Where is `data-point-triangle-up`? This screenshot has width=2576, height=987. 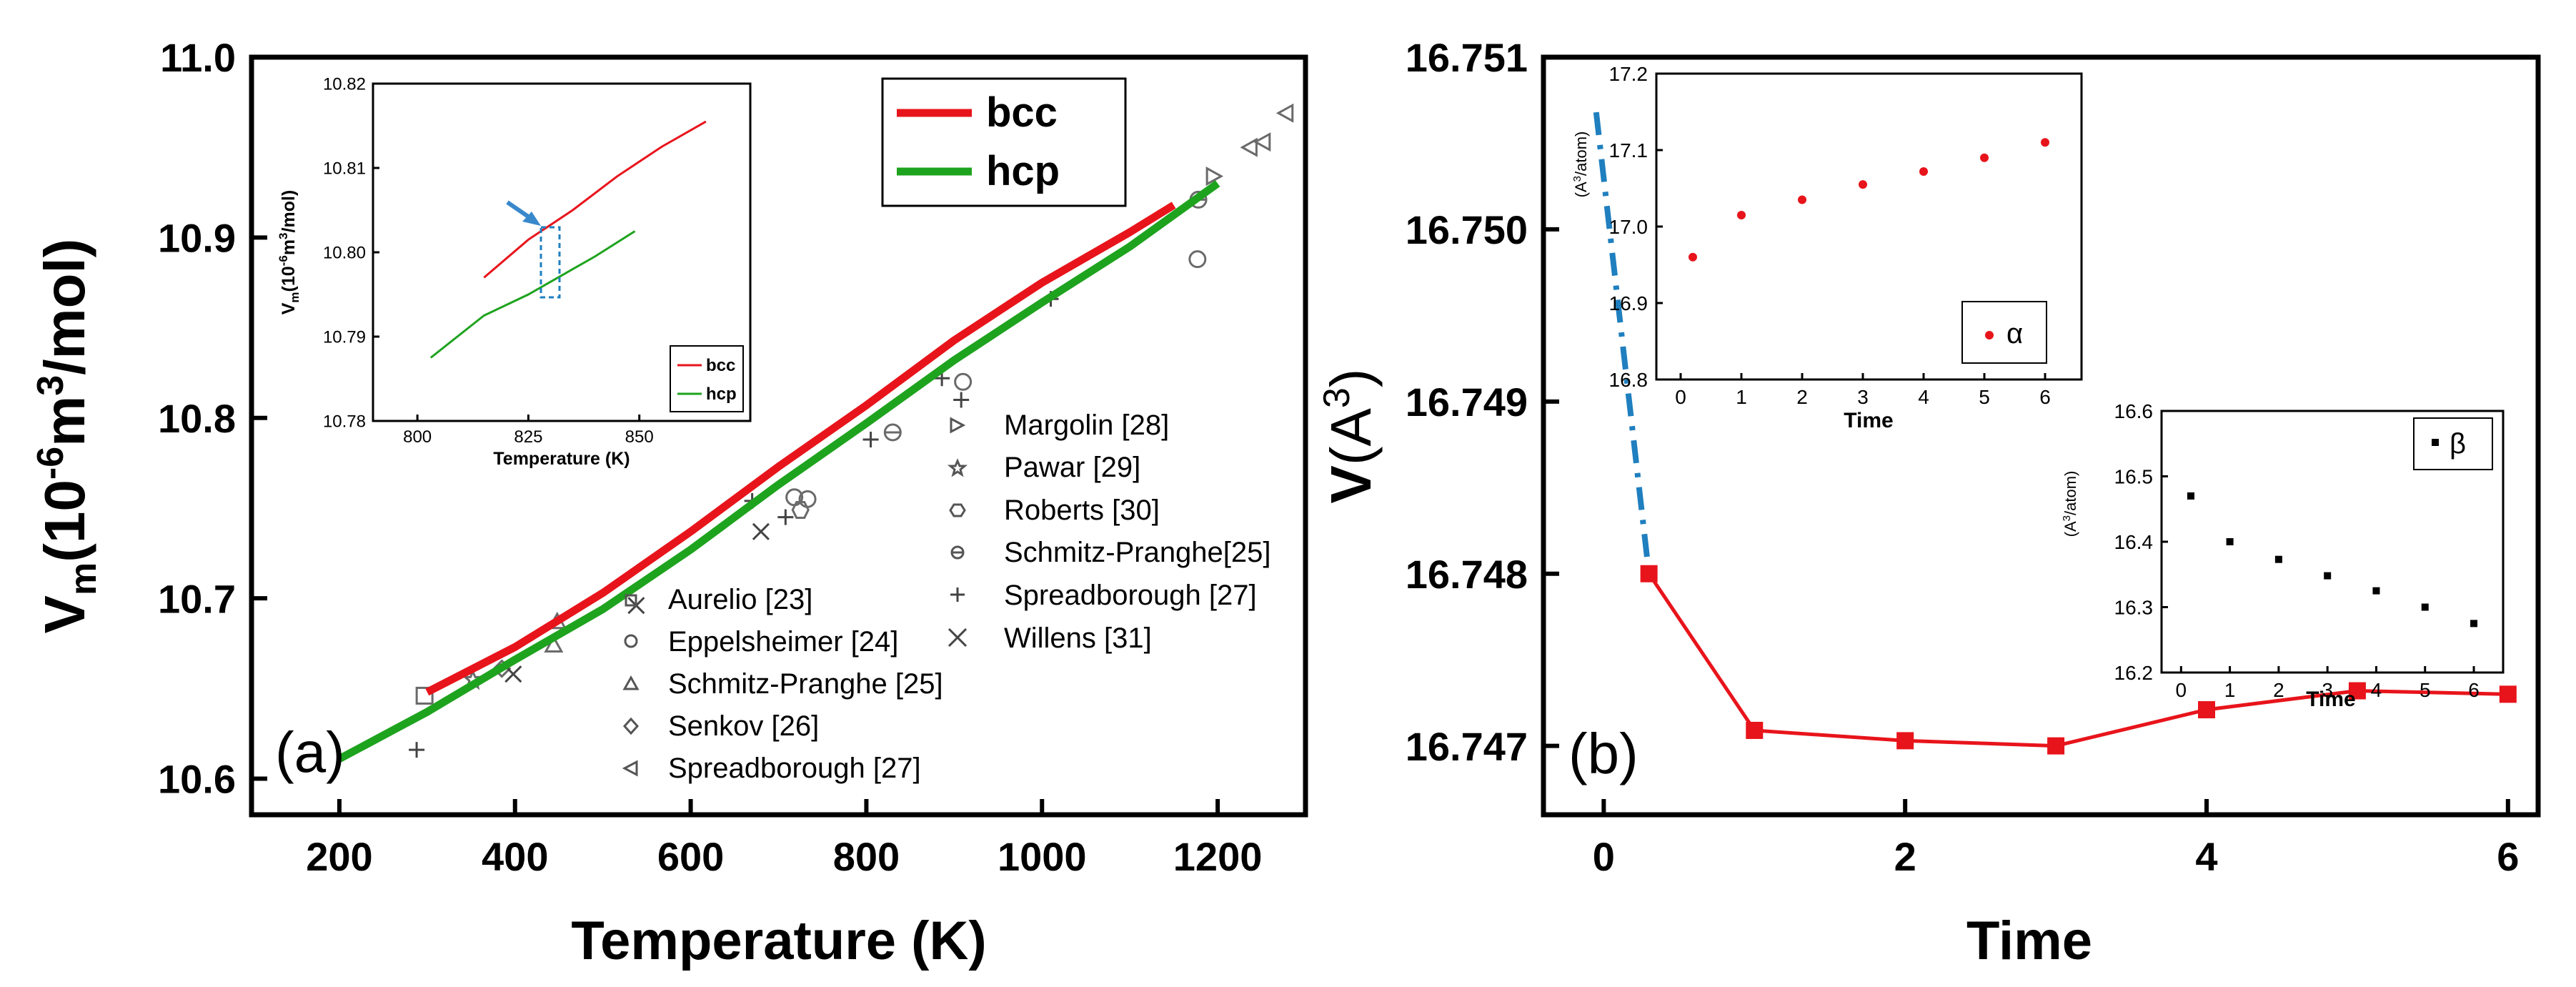 data-point-triangle-up is located at coordinates (554, 644).